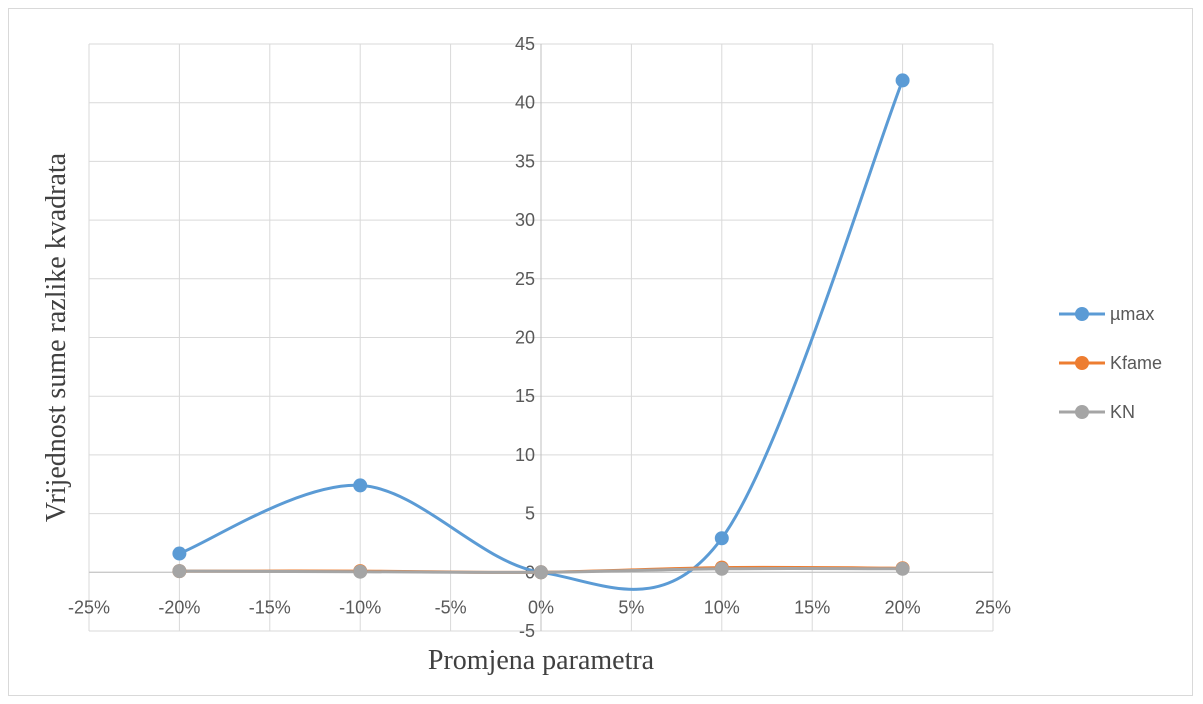 Image resolution: width=1203 pixels, height=704 pixels. I want to click on x-tick-label: -10%, so click(360, 607).